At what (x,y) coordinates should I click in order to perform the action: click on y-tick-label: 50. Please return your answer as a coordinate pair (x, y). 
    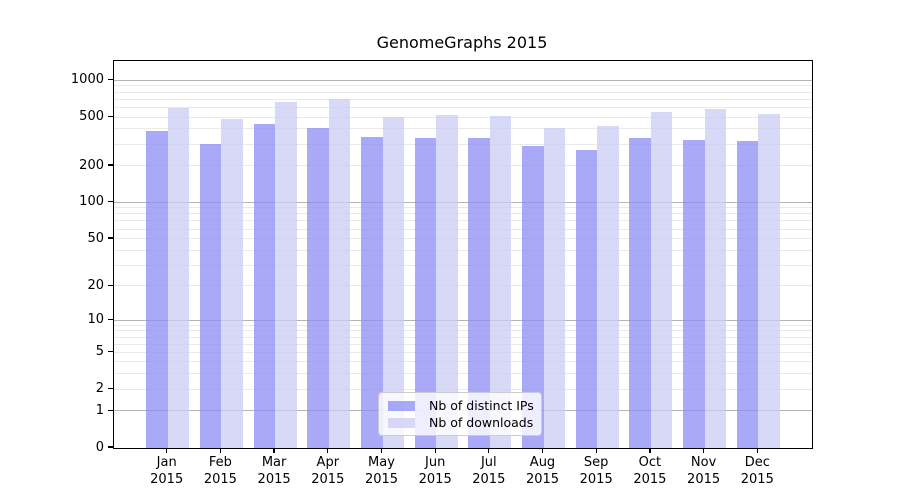
    Looking at the image, I should click on (95, 238).